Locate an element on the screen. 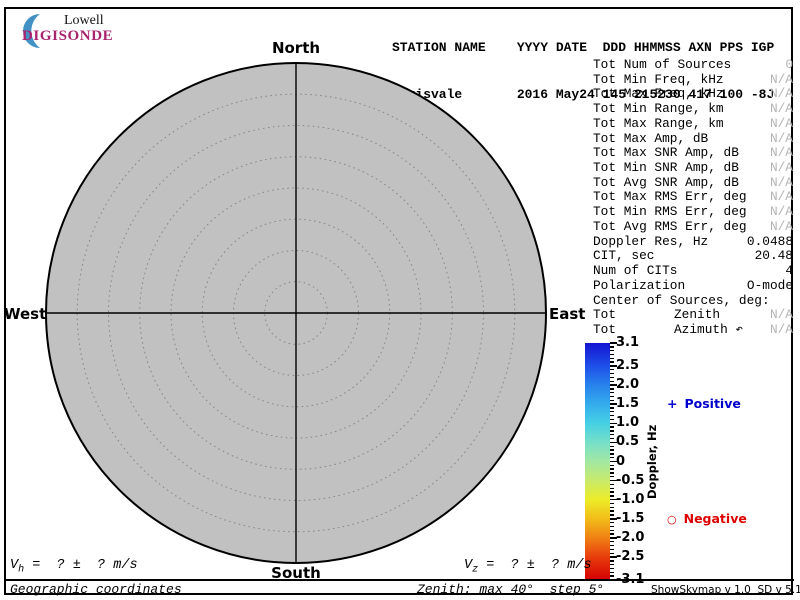 This screenshot has width=800, height=600. lowell-crescent-icon is located at coordinates (31, 30).